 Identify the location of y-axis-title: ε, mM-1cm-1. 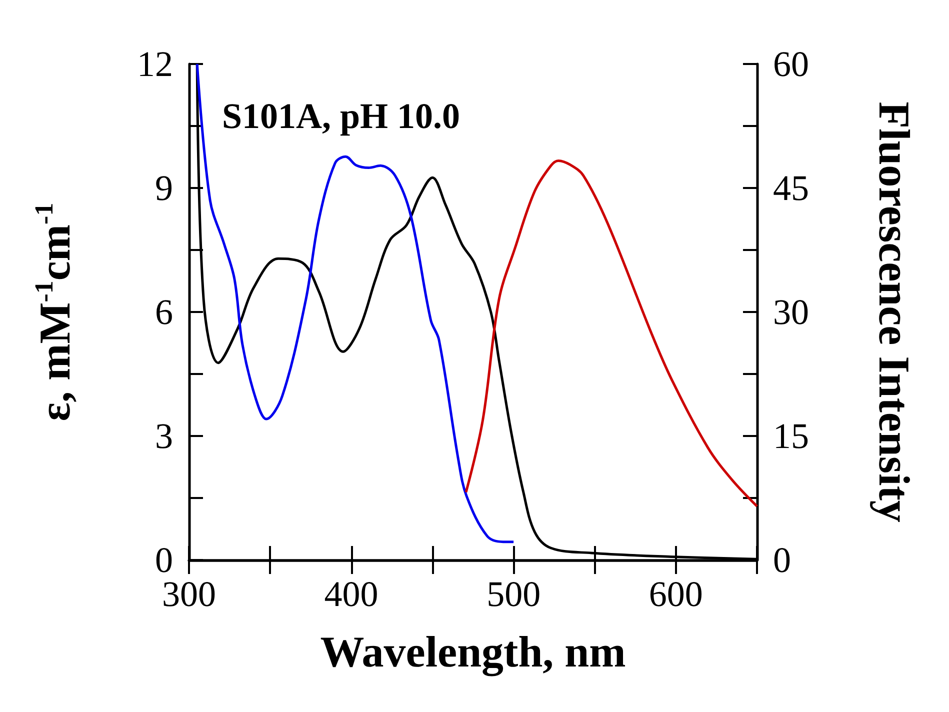
(55, 312).